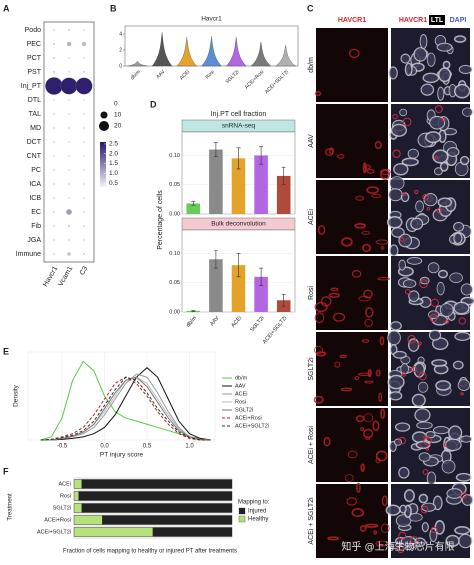 The image size is (474, 565). What do you see at coordinates (104, 447) in the screenshot?
I see `x-tick-label: 0.0` at bounding box center [104, 447].